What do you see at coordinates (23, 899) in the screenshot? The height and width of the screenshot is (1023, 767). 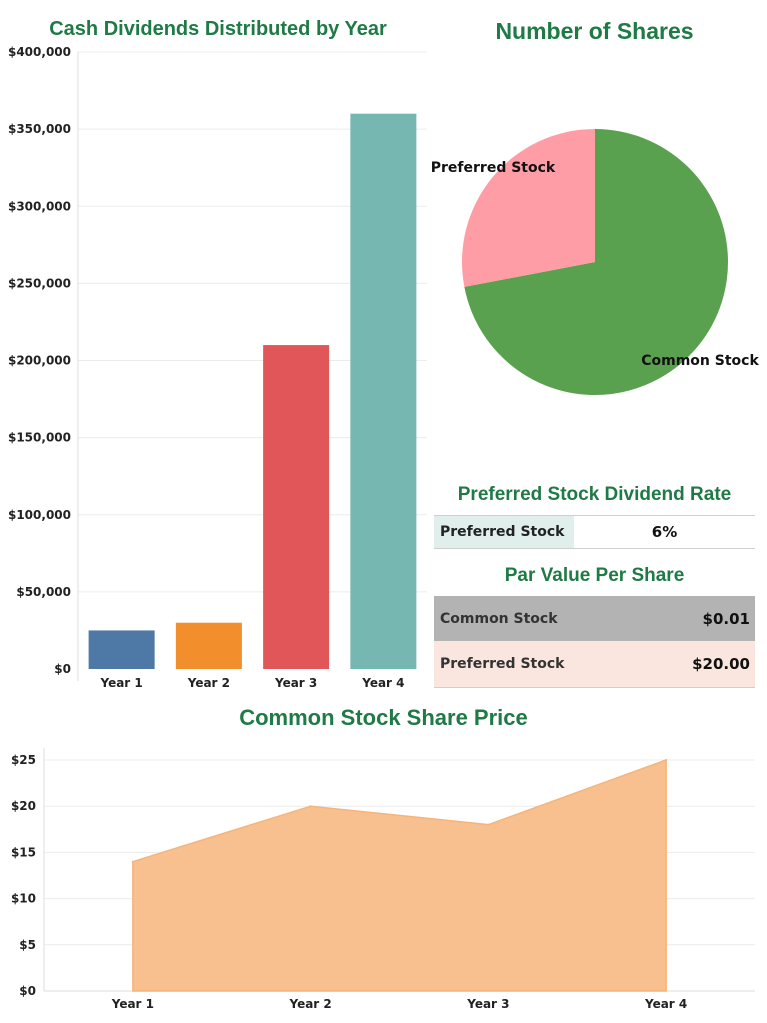 I see `area-y-tick-label: $10` at bounding box center [23, 899].